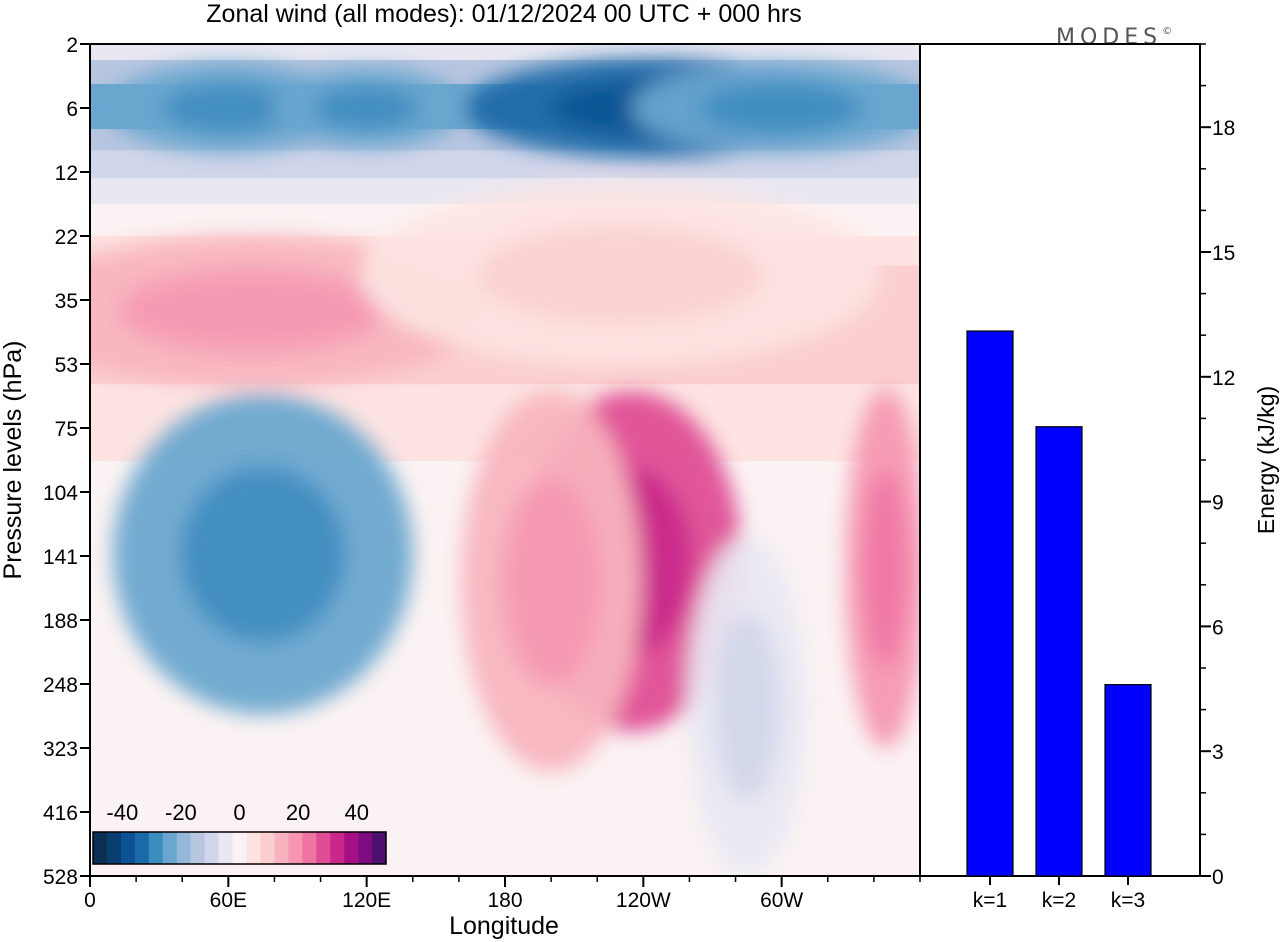  Describe the element at coordinates (1169, 31) in the screenshot. I see `modes-logo-mark: ©` at that location.